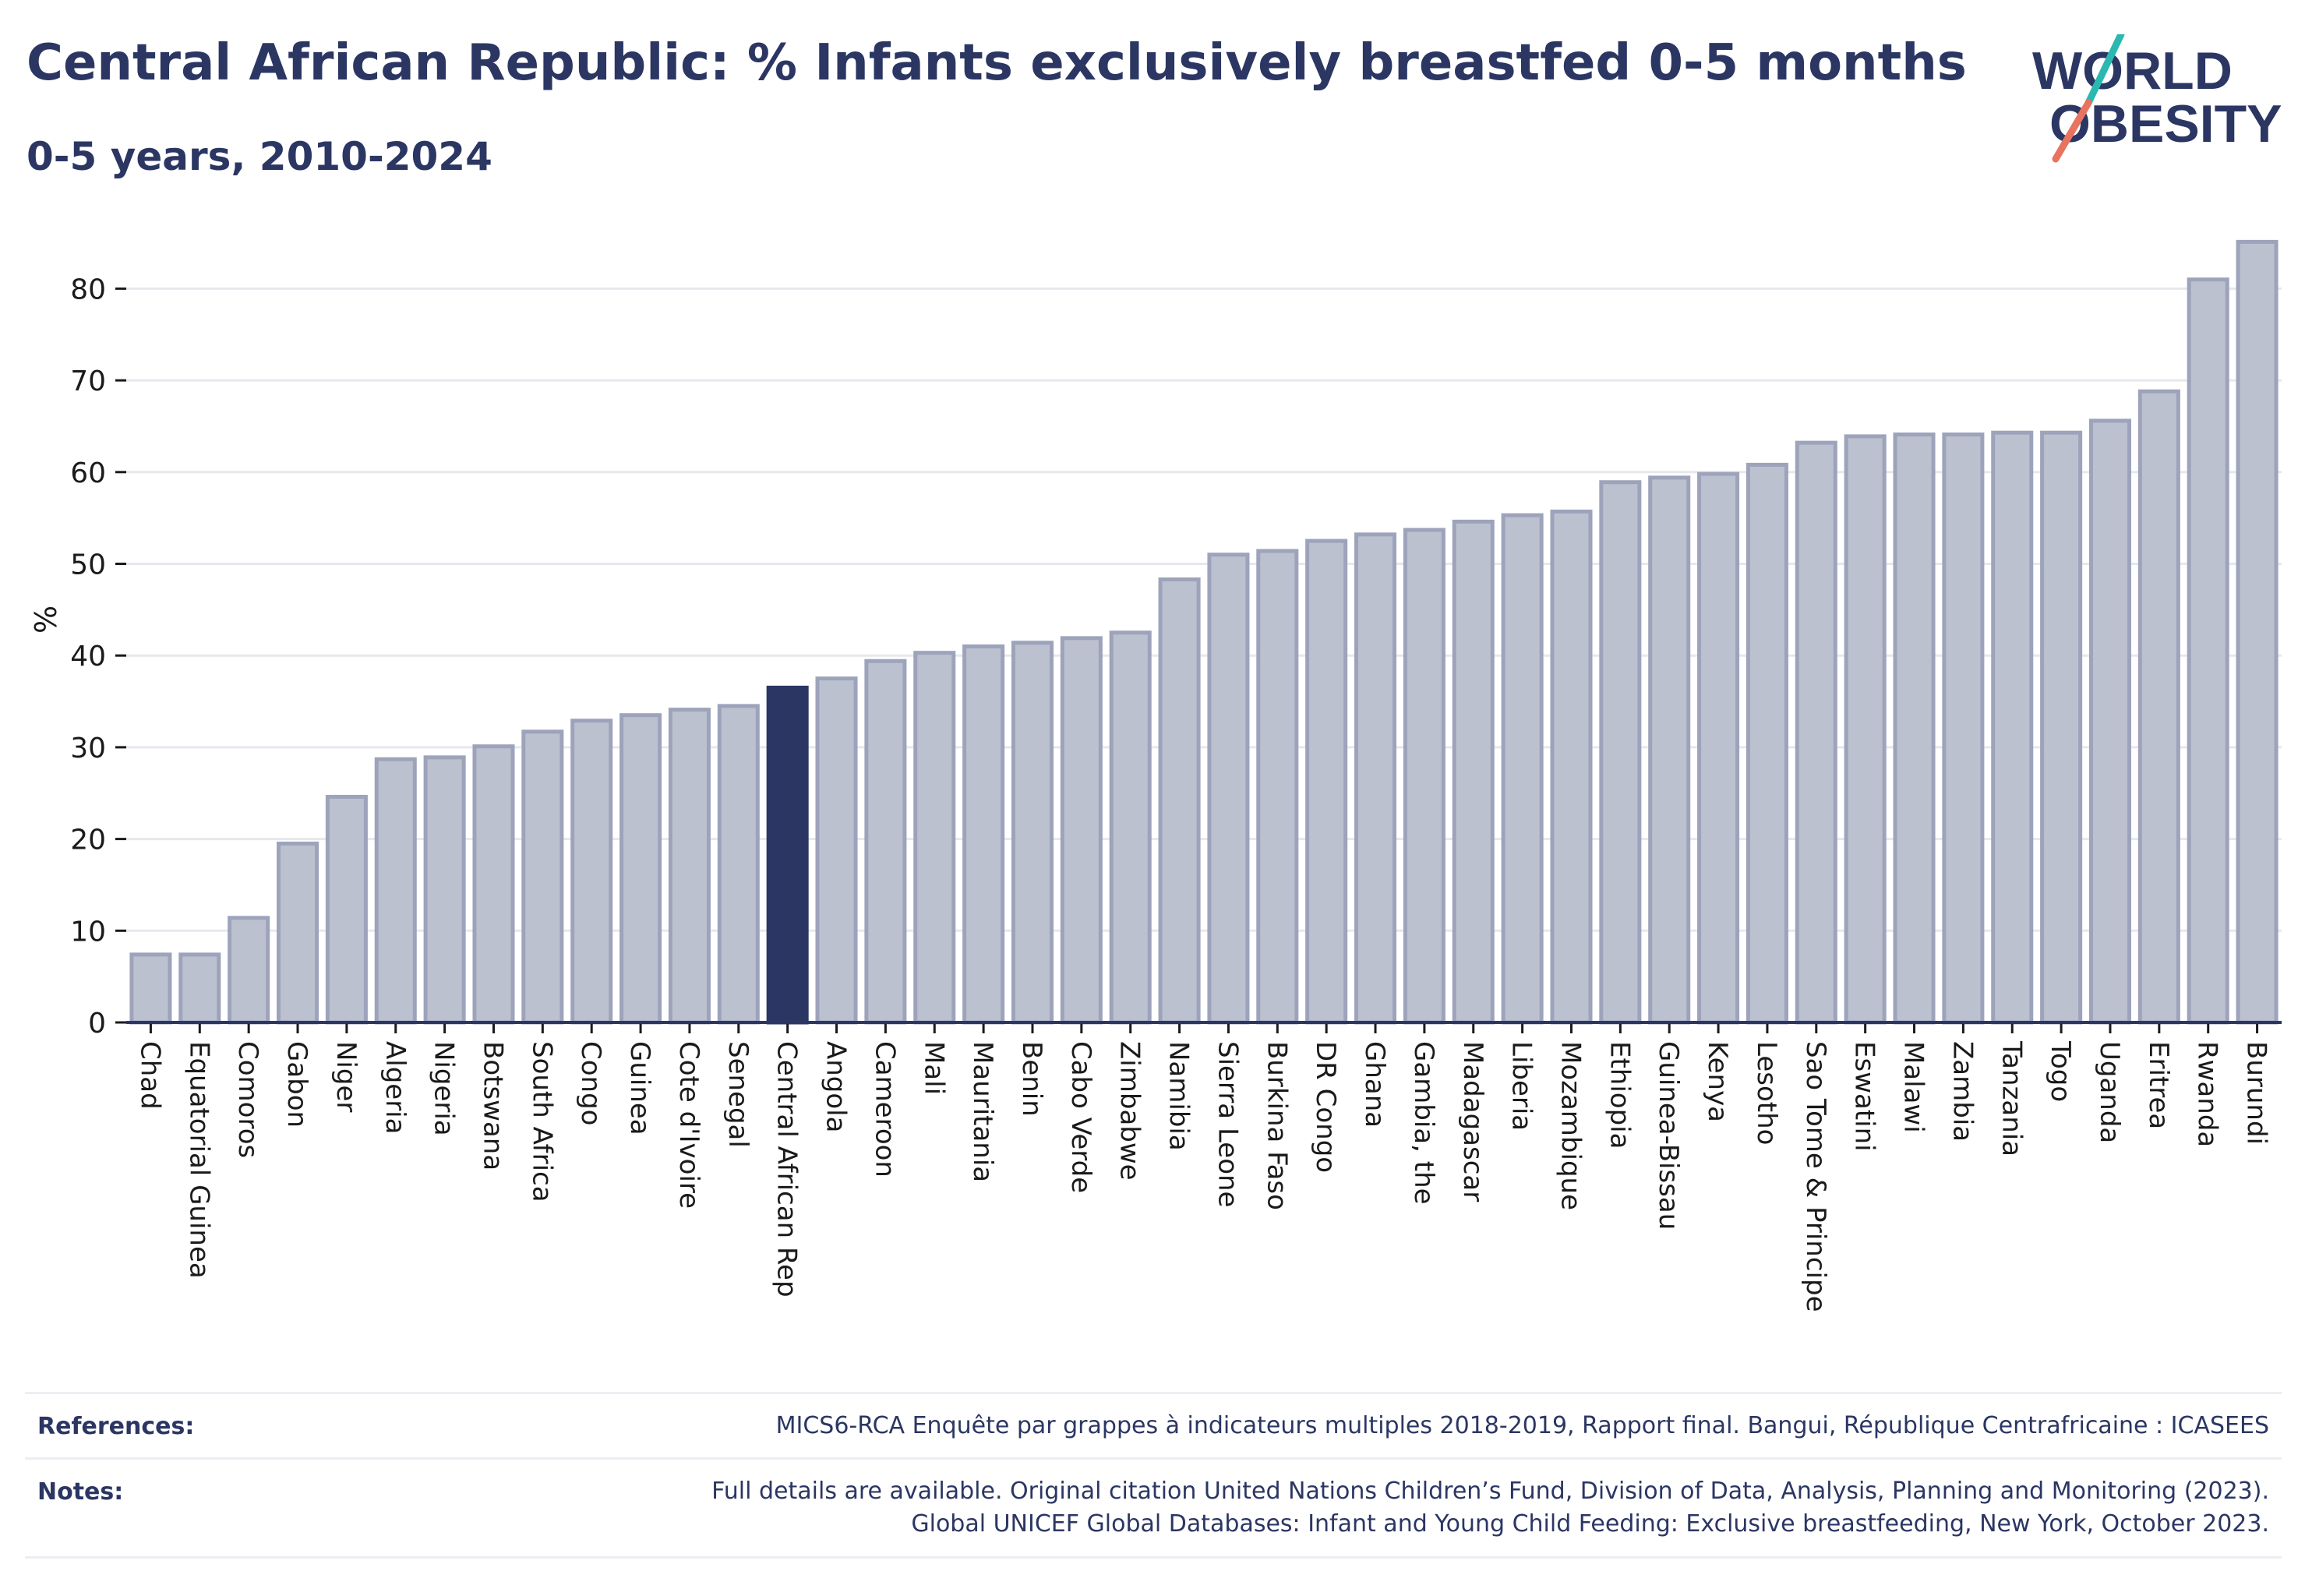 The width and height of the screenshot is (2305, 1596). What do you see at coordinates (983, 1111) in the screenshot?
I see `x-tick-label: Mauritania` at bounding box center [983, 1111].